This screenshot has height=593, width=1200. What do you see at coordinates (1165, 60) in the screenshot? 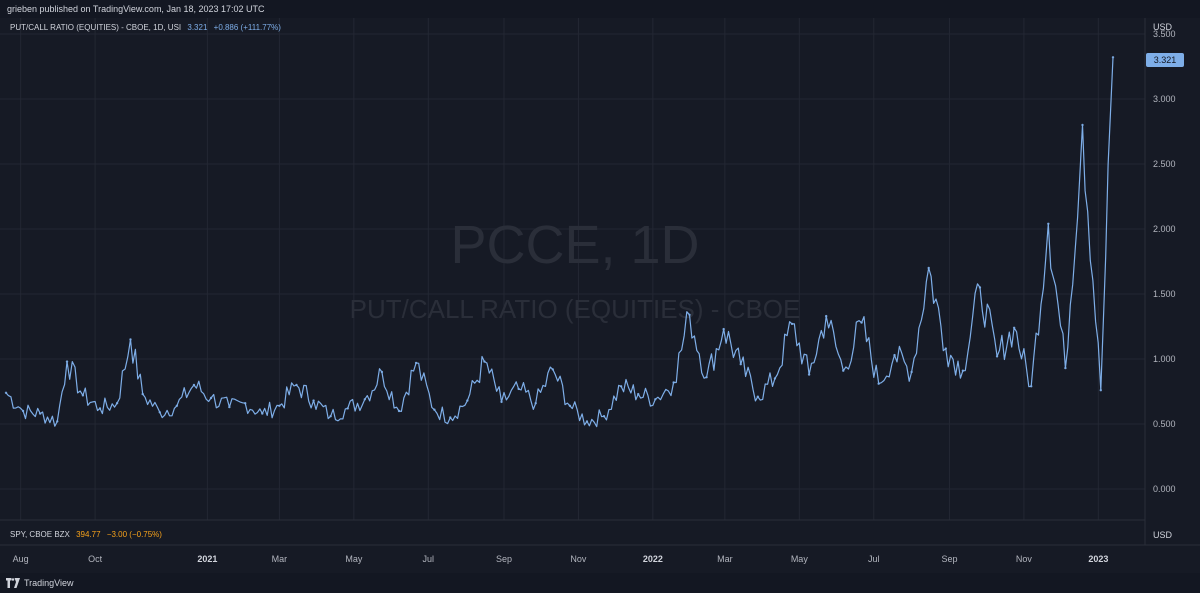
I see `last-price-tag: 3.321` at bounding box center [1165, 60].